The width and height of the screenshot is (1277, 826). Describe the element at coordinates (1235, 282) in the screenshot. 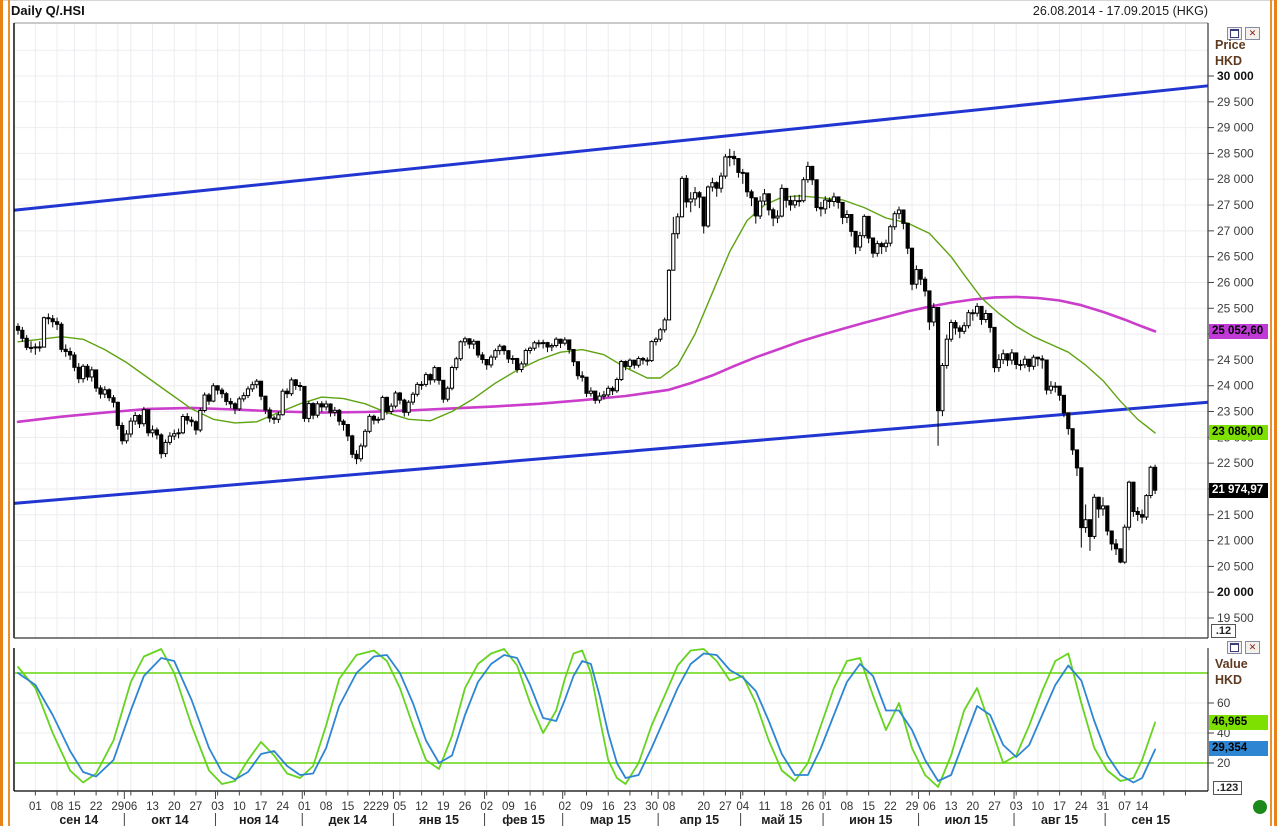

I see `svg-text: 26 000` at that location.